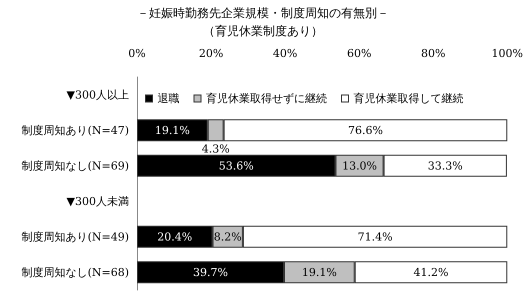 Image resolution: width=526 pixels, height=294 pixels. Describe the element at coordinates (75, 130) in the screenshot. I see `y-tick-label: 制度周知あり(N=47)` at that location.